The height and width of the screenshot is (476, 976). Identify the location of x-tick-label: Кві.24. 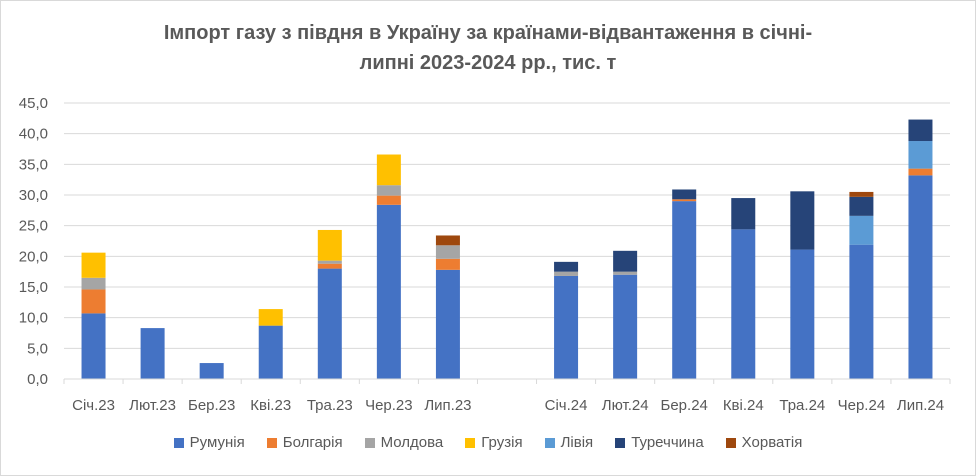
(743, 405).